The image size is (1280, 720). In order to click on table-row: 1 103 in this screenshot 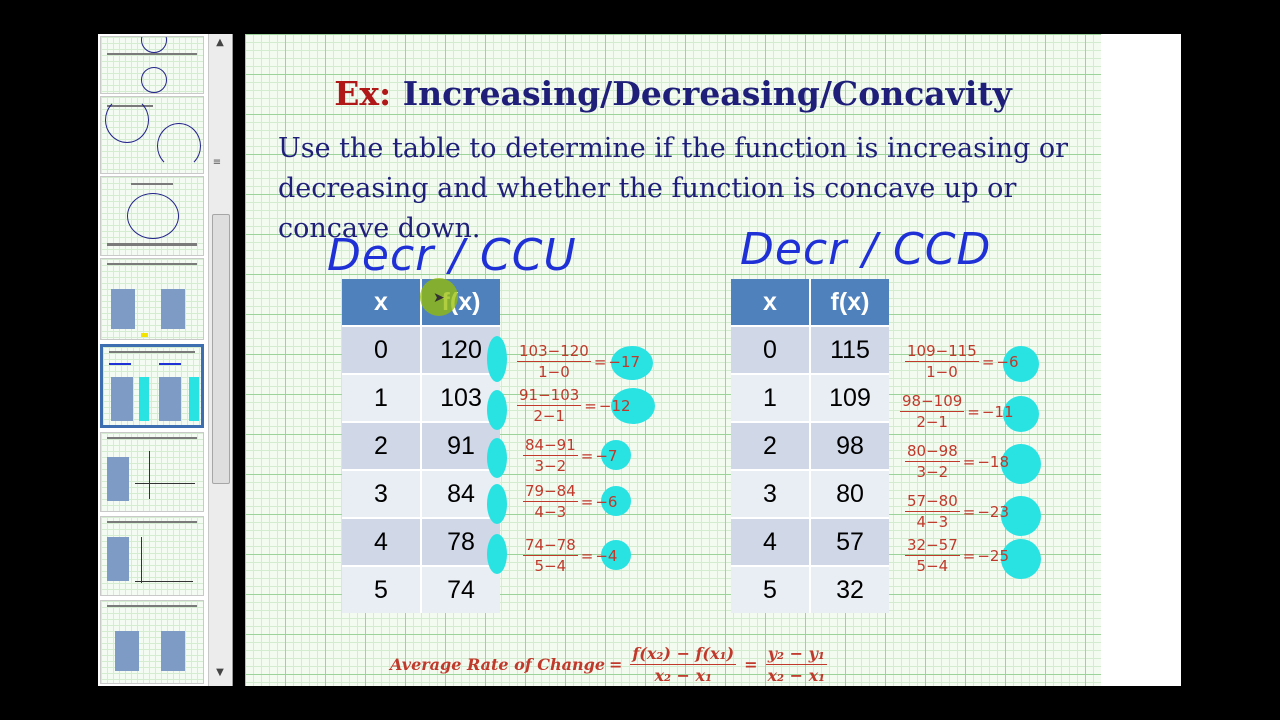, I will do `click(421, 397)`.